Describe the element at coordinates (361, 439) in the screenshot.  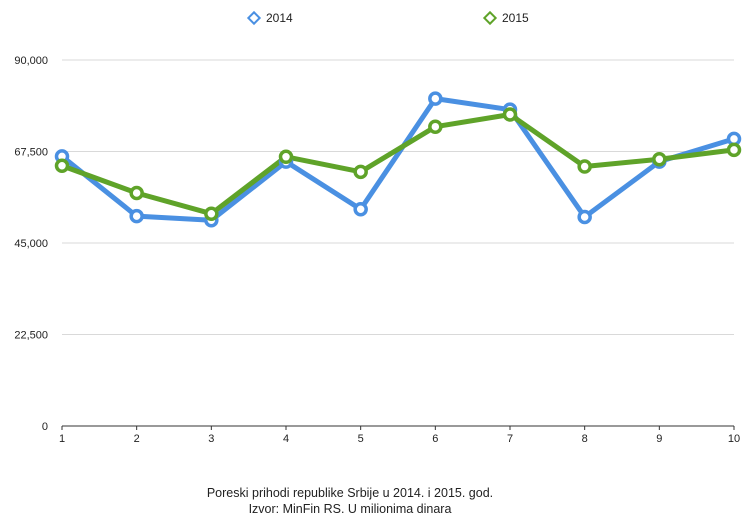
I see `x-tick-label: 5` at that location.